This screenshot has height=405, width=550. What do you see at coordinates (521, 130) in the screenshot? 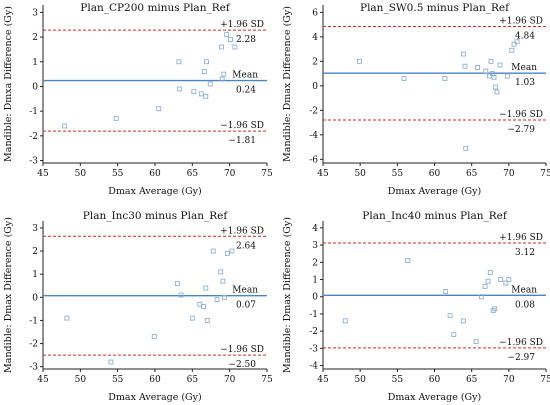
I see `lower-limit-value: −2.79` at bounding box center [521, 130].